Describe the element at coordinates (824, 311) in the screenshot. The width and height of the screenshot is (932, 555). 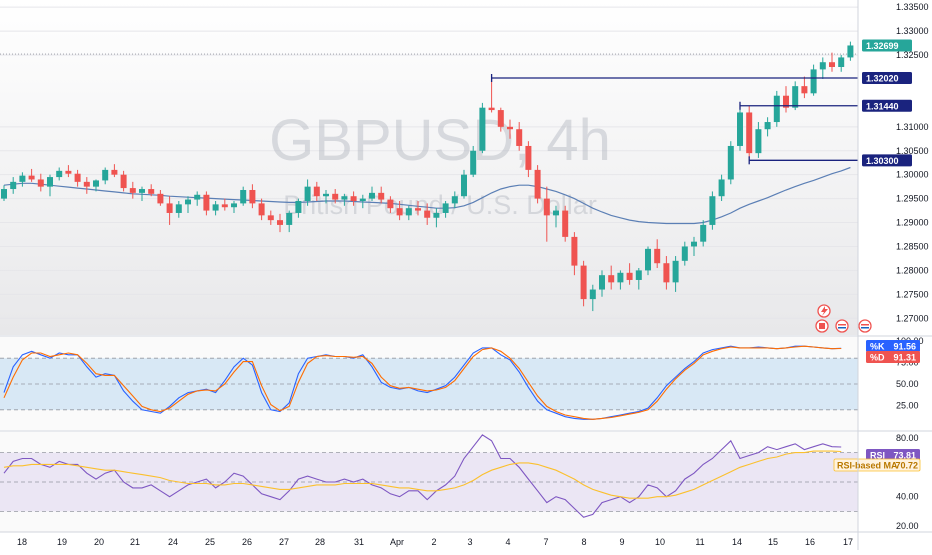
I see `lightning-icon` at that location.